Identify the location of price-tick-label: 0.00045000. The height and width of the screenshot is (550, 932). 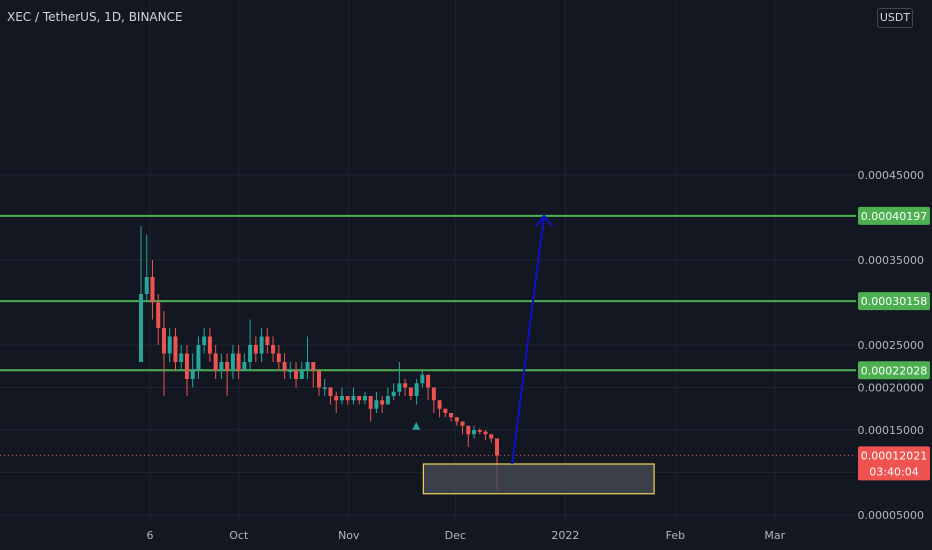
(891, 175).